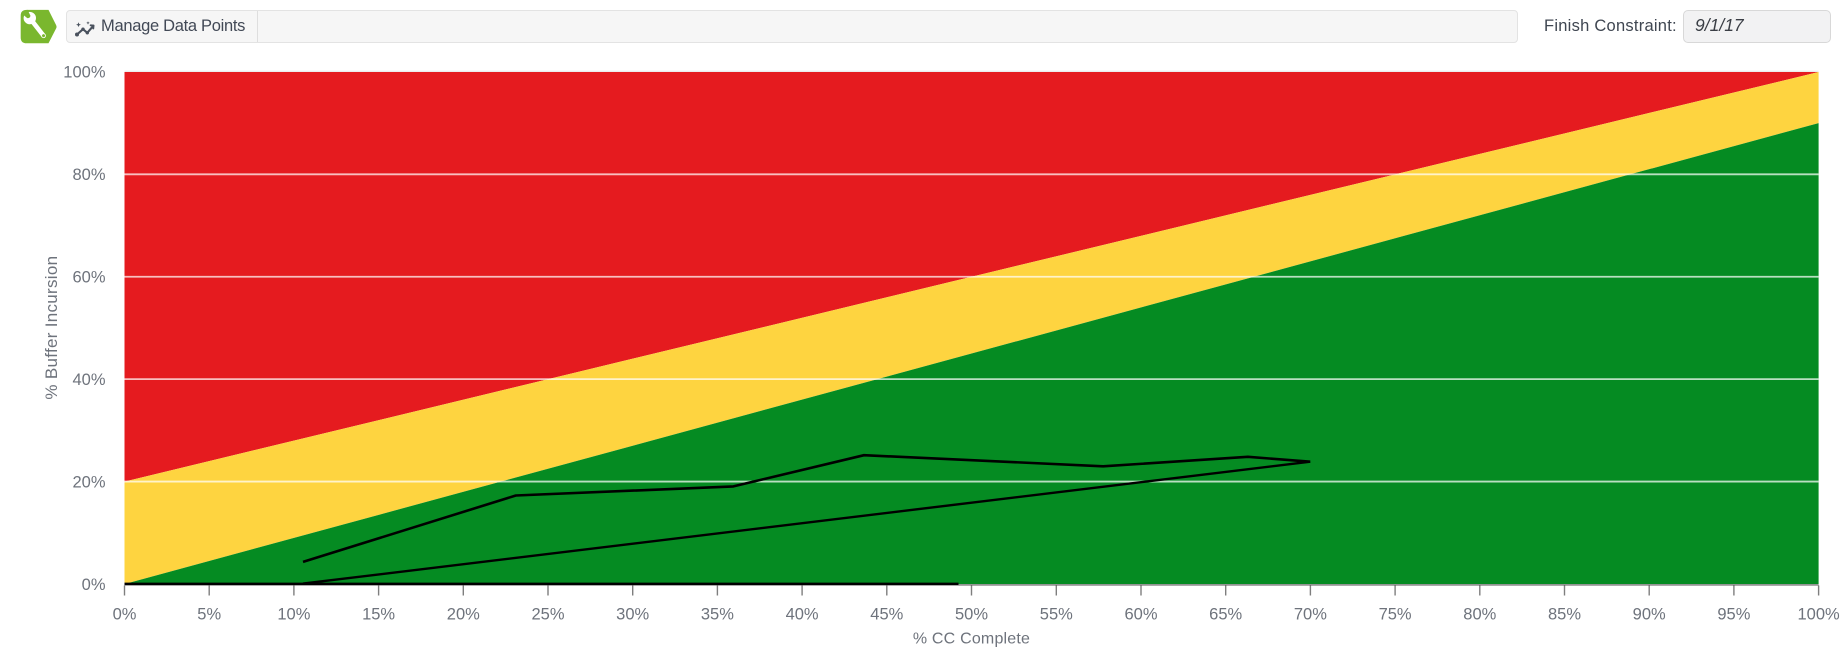 The width and height of the screenshot is (1847, 657). What do you see at coordinates (293, 615) in the screenshot?
I see `svg-text: 10%` at bounding box center [293, 615].